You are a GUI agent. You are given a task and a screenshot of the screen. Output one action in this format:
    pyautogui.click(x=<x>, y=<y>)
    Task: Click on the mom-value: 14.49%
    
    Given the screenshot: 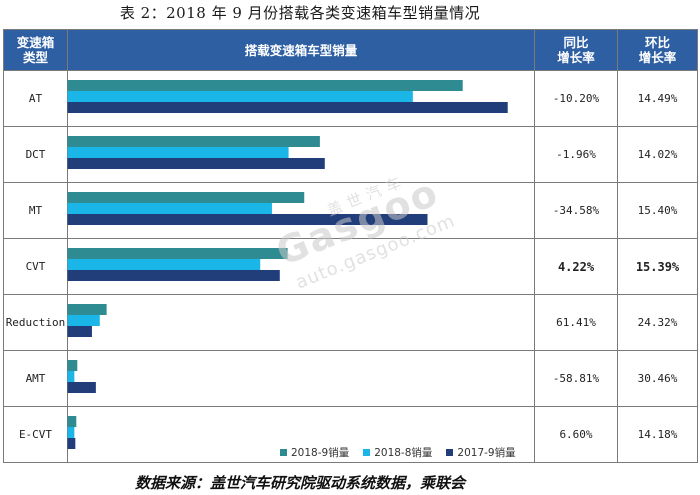 What is the action you would take?
    pyautogui.click(x=657, y=98)
    